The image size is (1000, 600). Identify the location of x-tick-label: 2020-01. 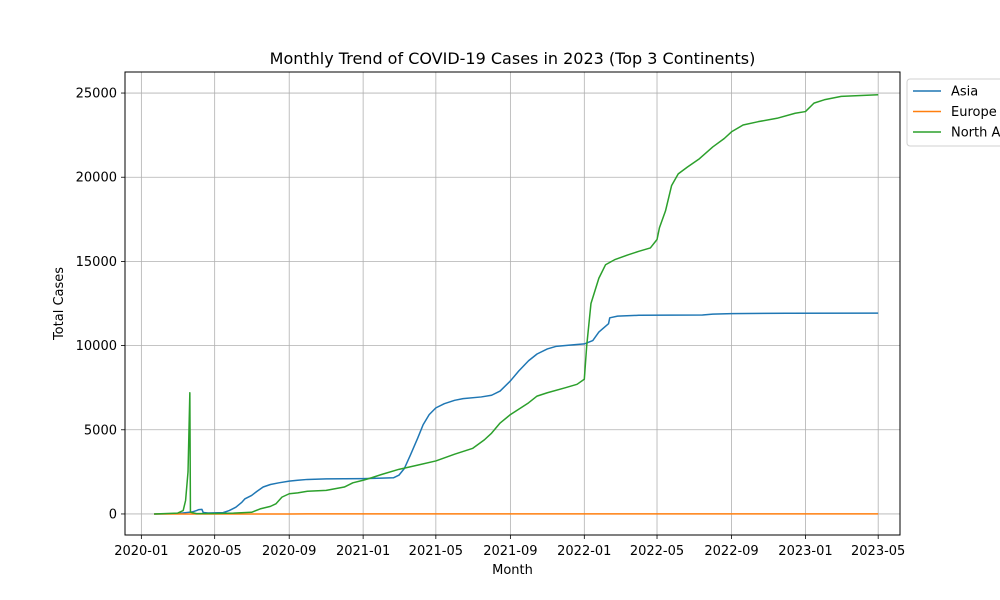
(141, 551).